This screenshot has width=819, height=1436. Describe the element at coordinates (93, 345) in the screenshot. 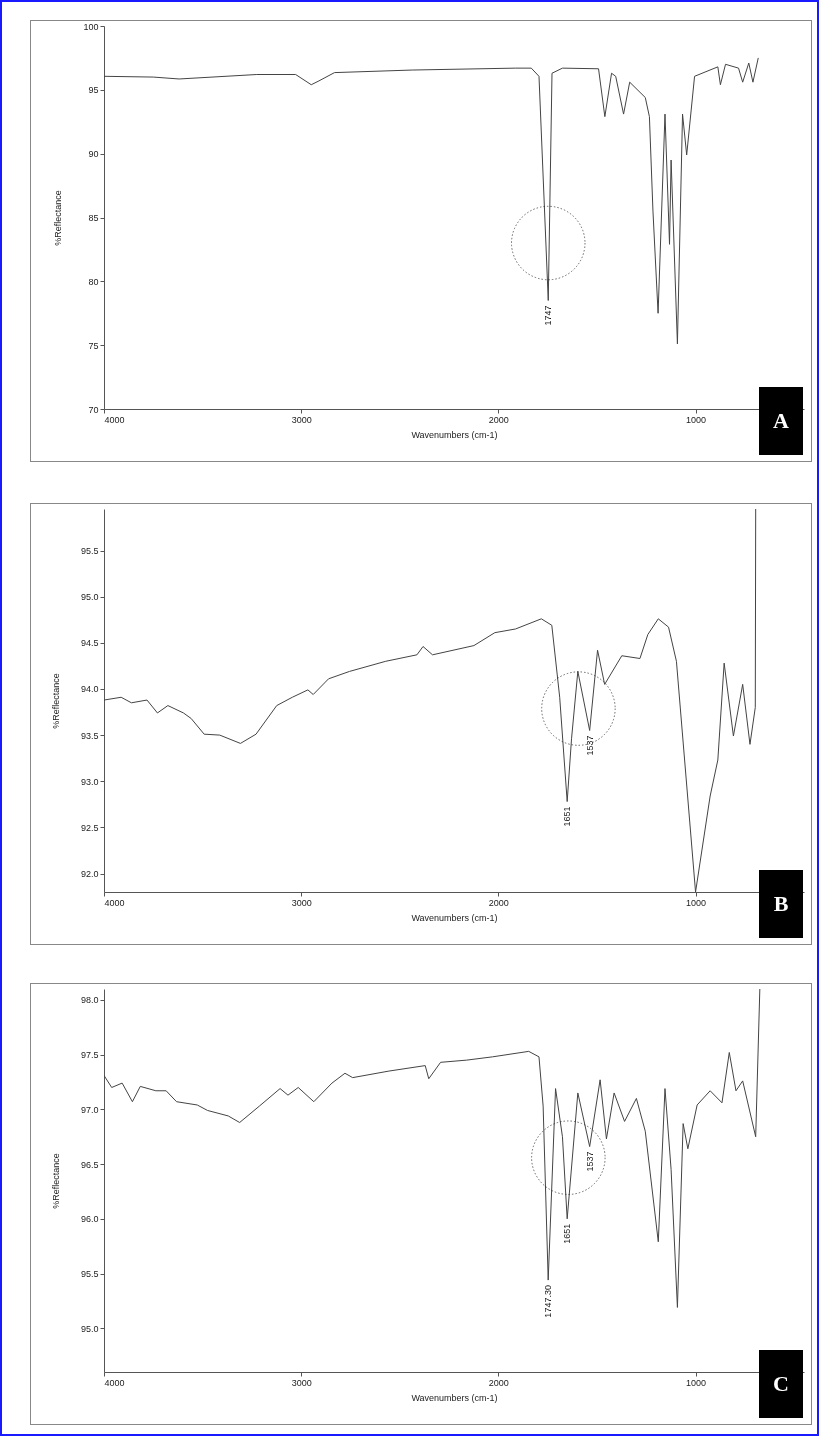

I see `y-tick-label: 75` at that location.